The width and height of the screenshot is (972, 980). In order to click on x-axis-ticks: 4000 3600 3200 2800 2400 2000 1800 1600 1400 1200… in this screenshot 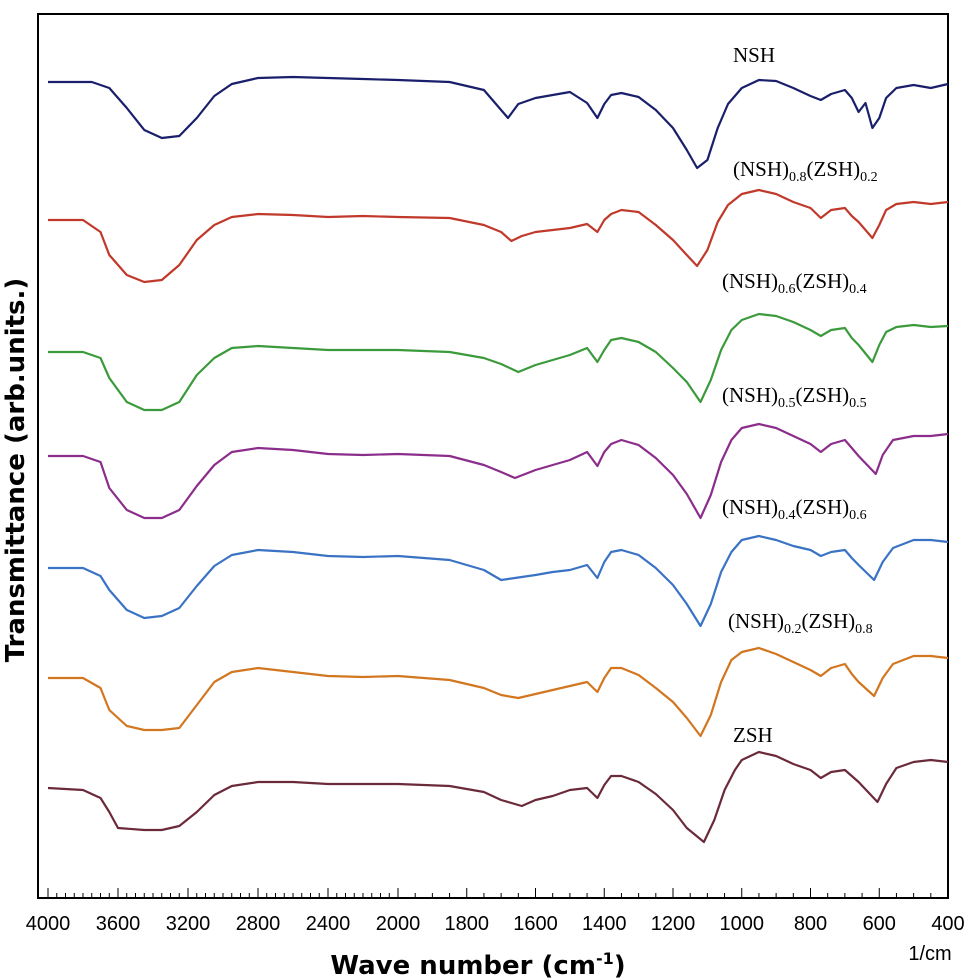, I will do `click(495, 911)`.